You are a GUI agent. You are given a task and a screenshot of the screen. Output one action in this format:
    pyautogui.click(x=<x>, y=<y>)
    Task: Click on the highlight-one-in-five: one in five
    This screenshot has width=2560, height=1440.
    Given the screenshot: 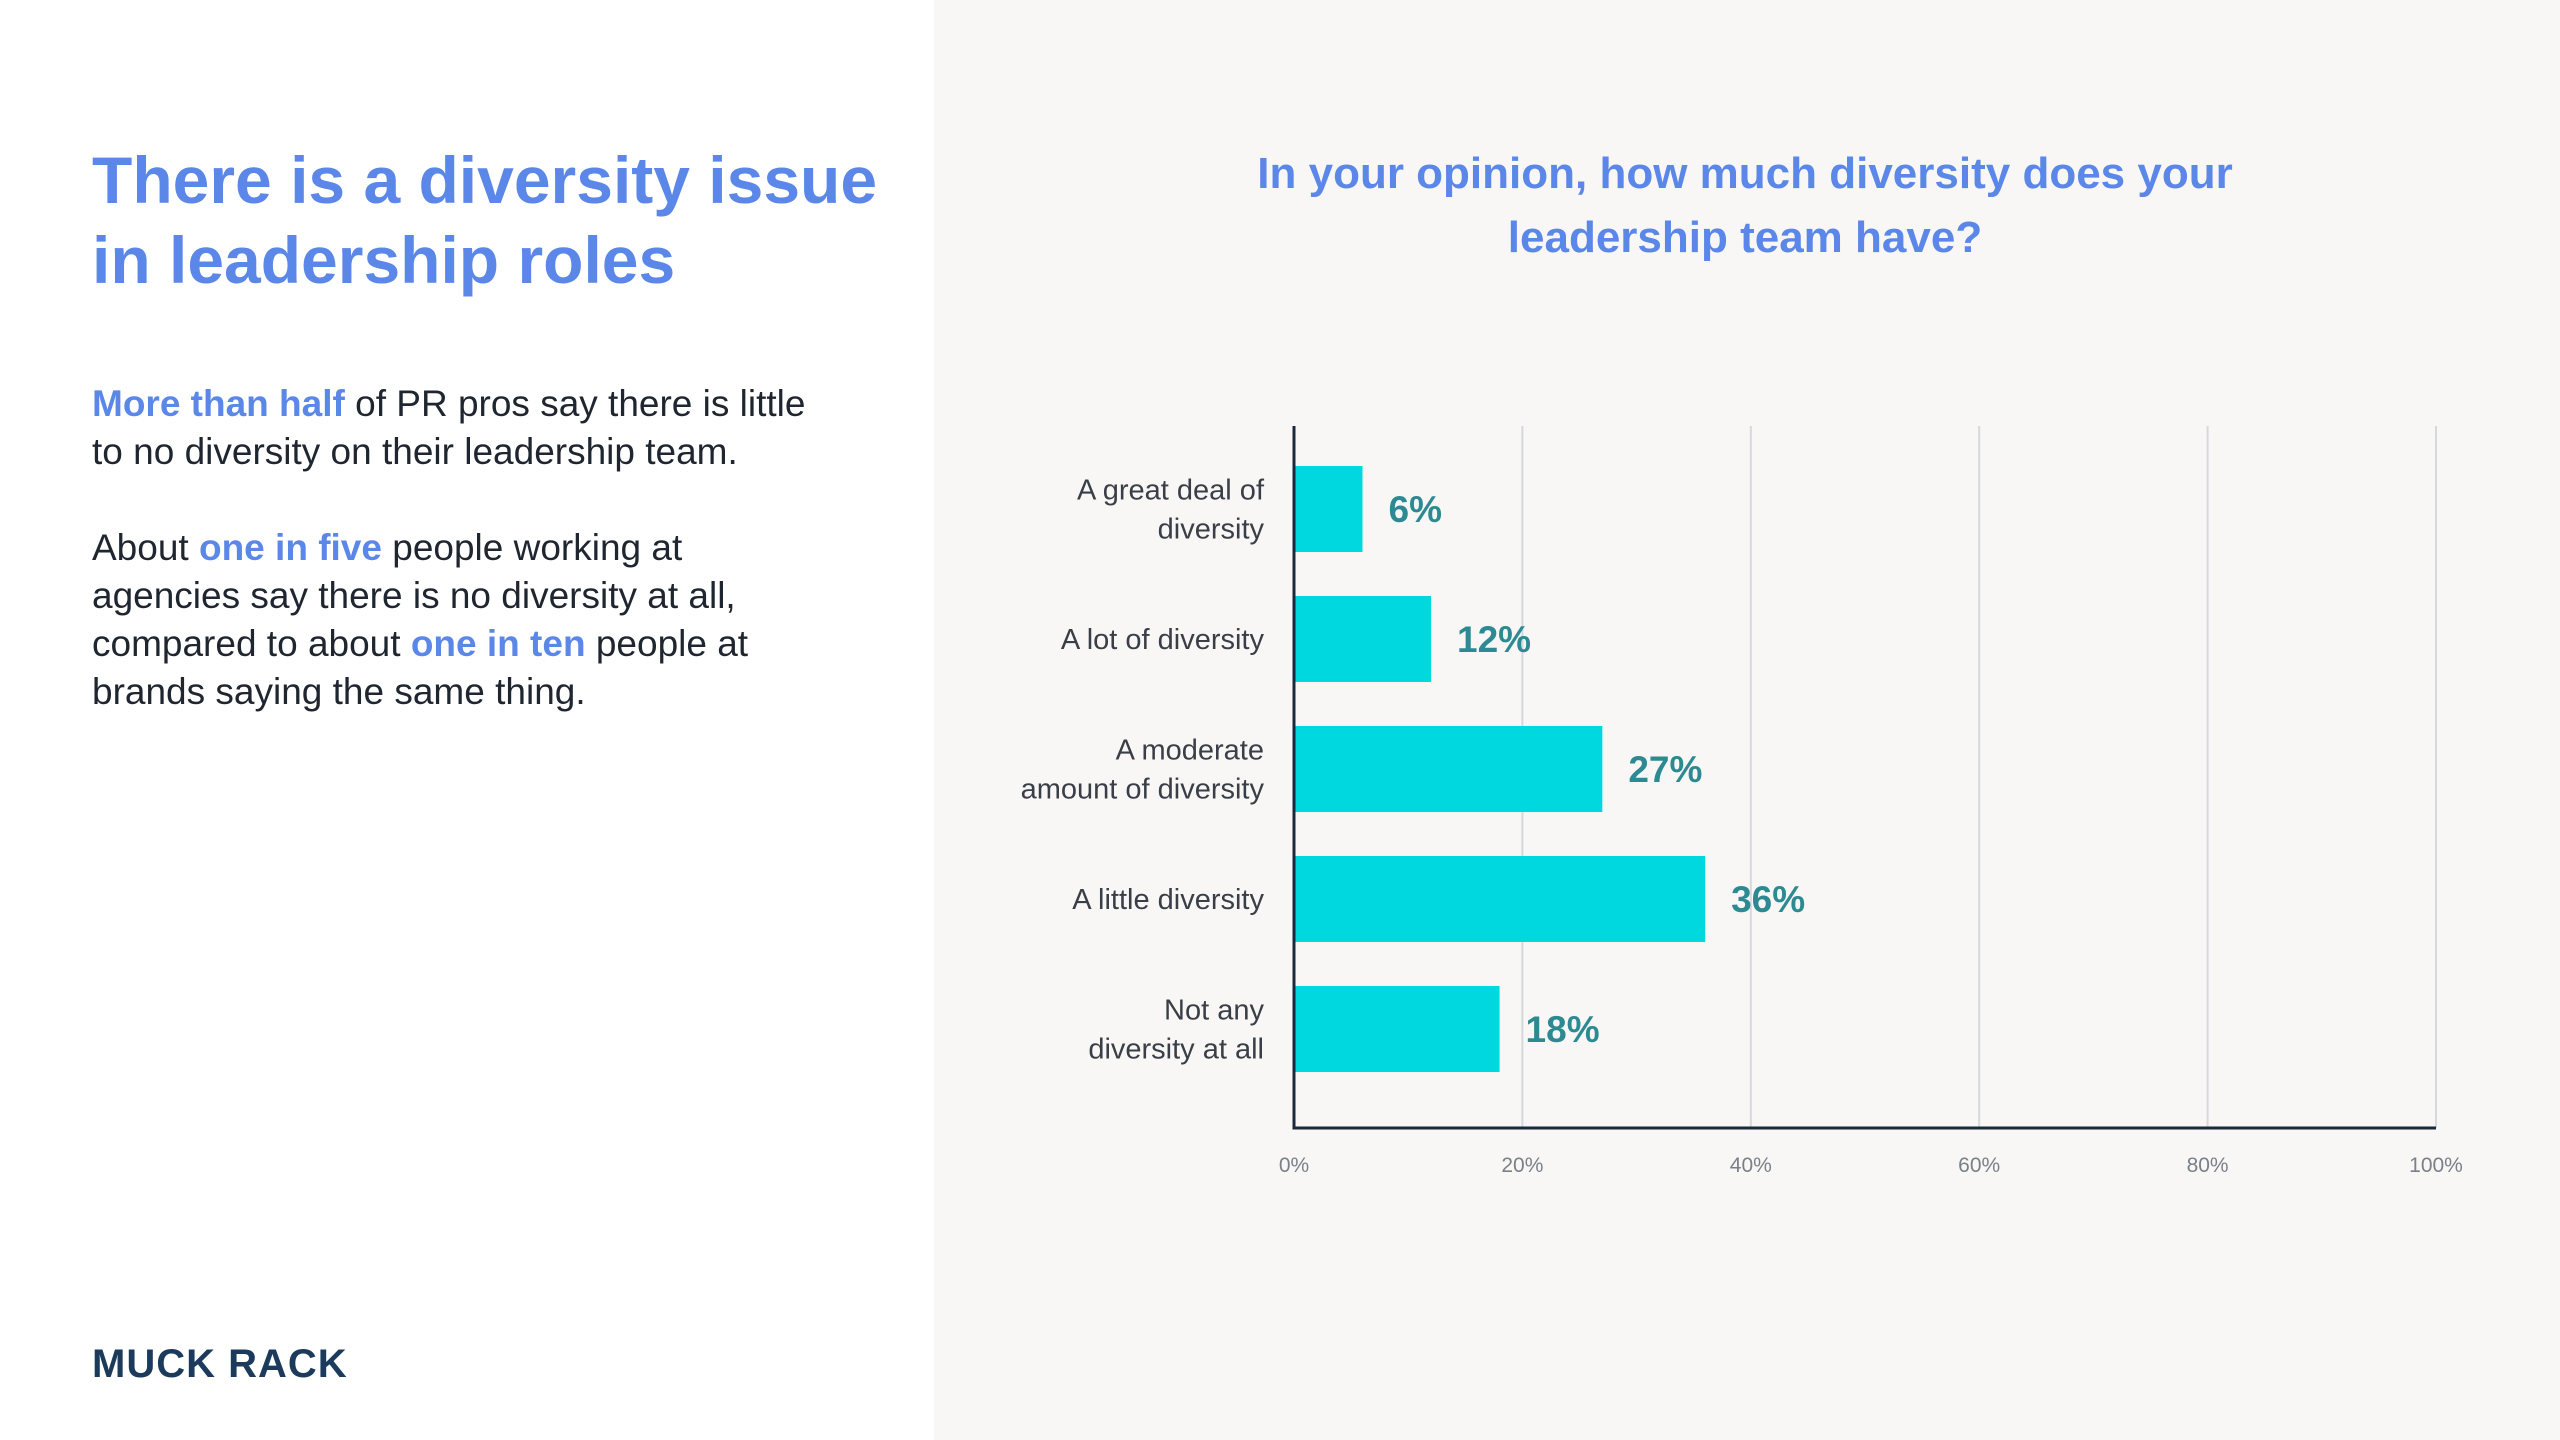 What is the action you would take?
    pyautogui.click(x=290, y=547)
    